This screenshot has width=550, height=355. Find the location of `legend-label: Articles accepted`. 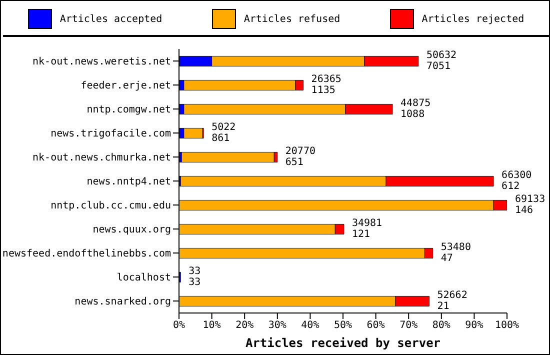

legend-label: Articles accepted is located at coordinates (110, 19).